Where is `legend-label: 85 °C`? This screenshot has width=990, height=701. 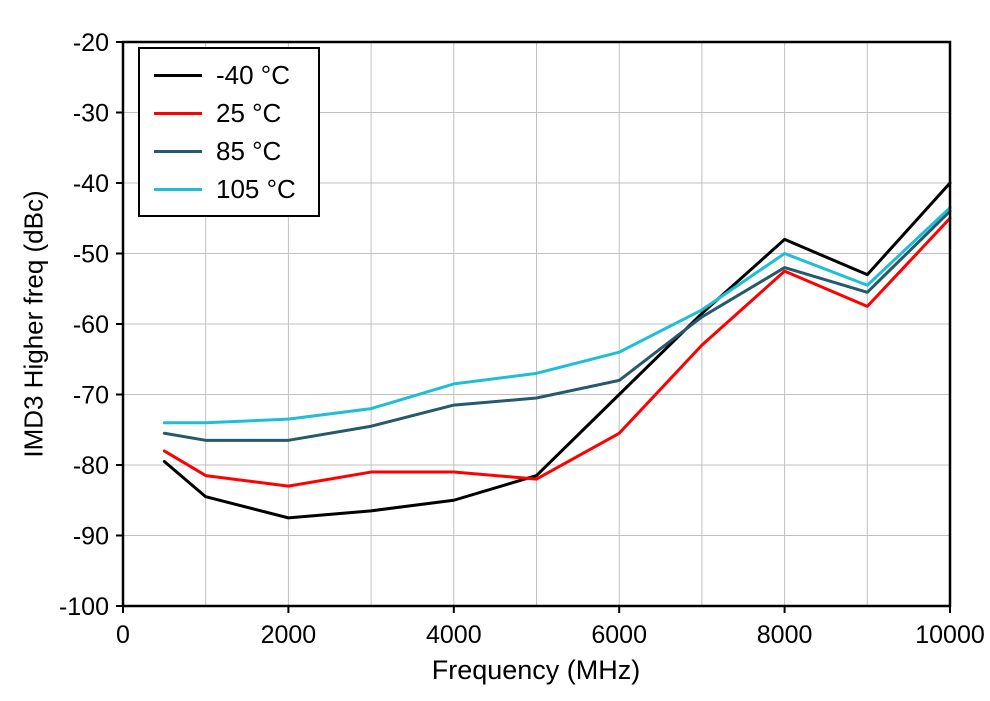
legend-label: 85 °C is located at coordinates (249, 150).